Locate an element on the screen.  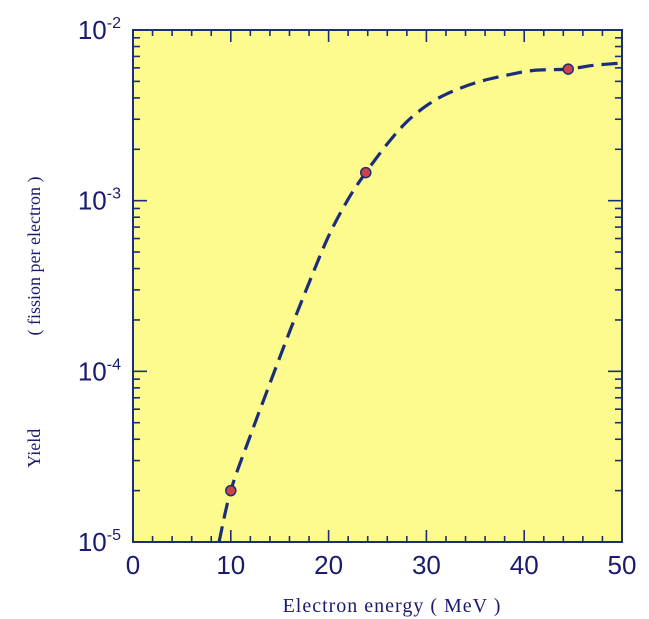
x-tick-labels: 0 10 20 30 40 50 is located at coordinates (381, 565).